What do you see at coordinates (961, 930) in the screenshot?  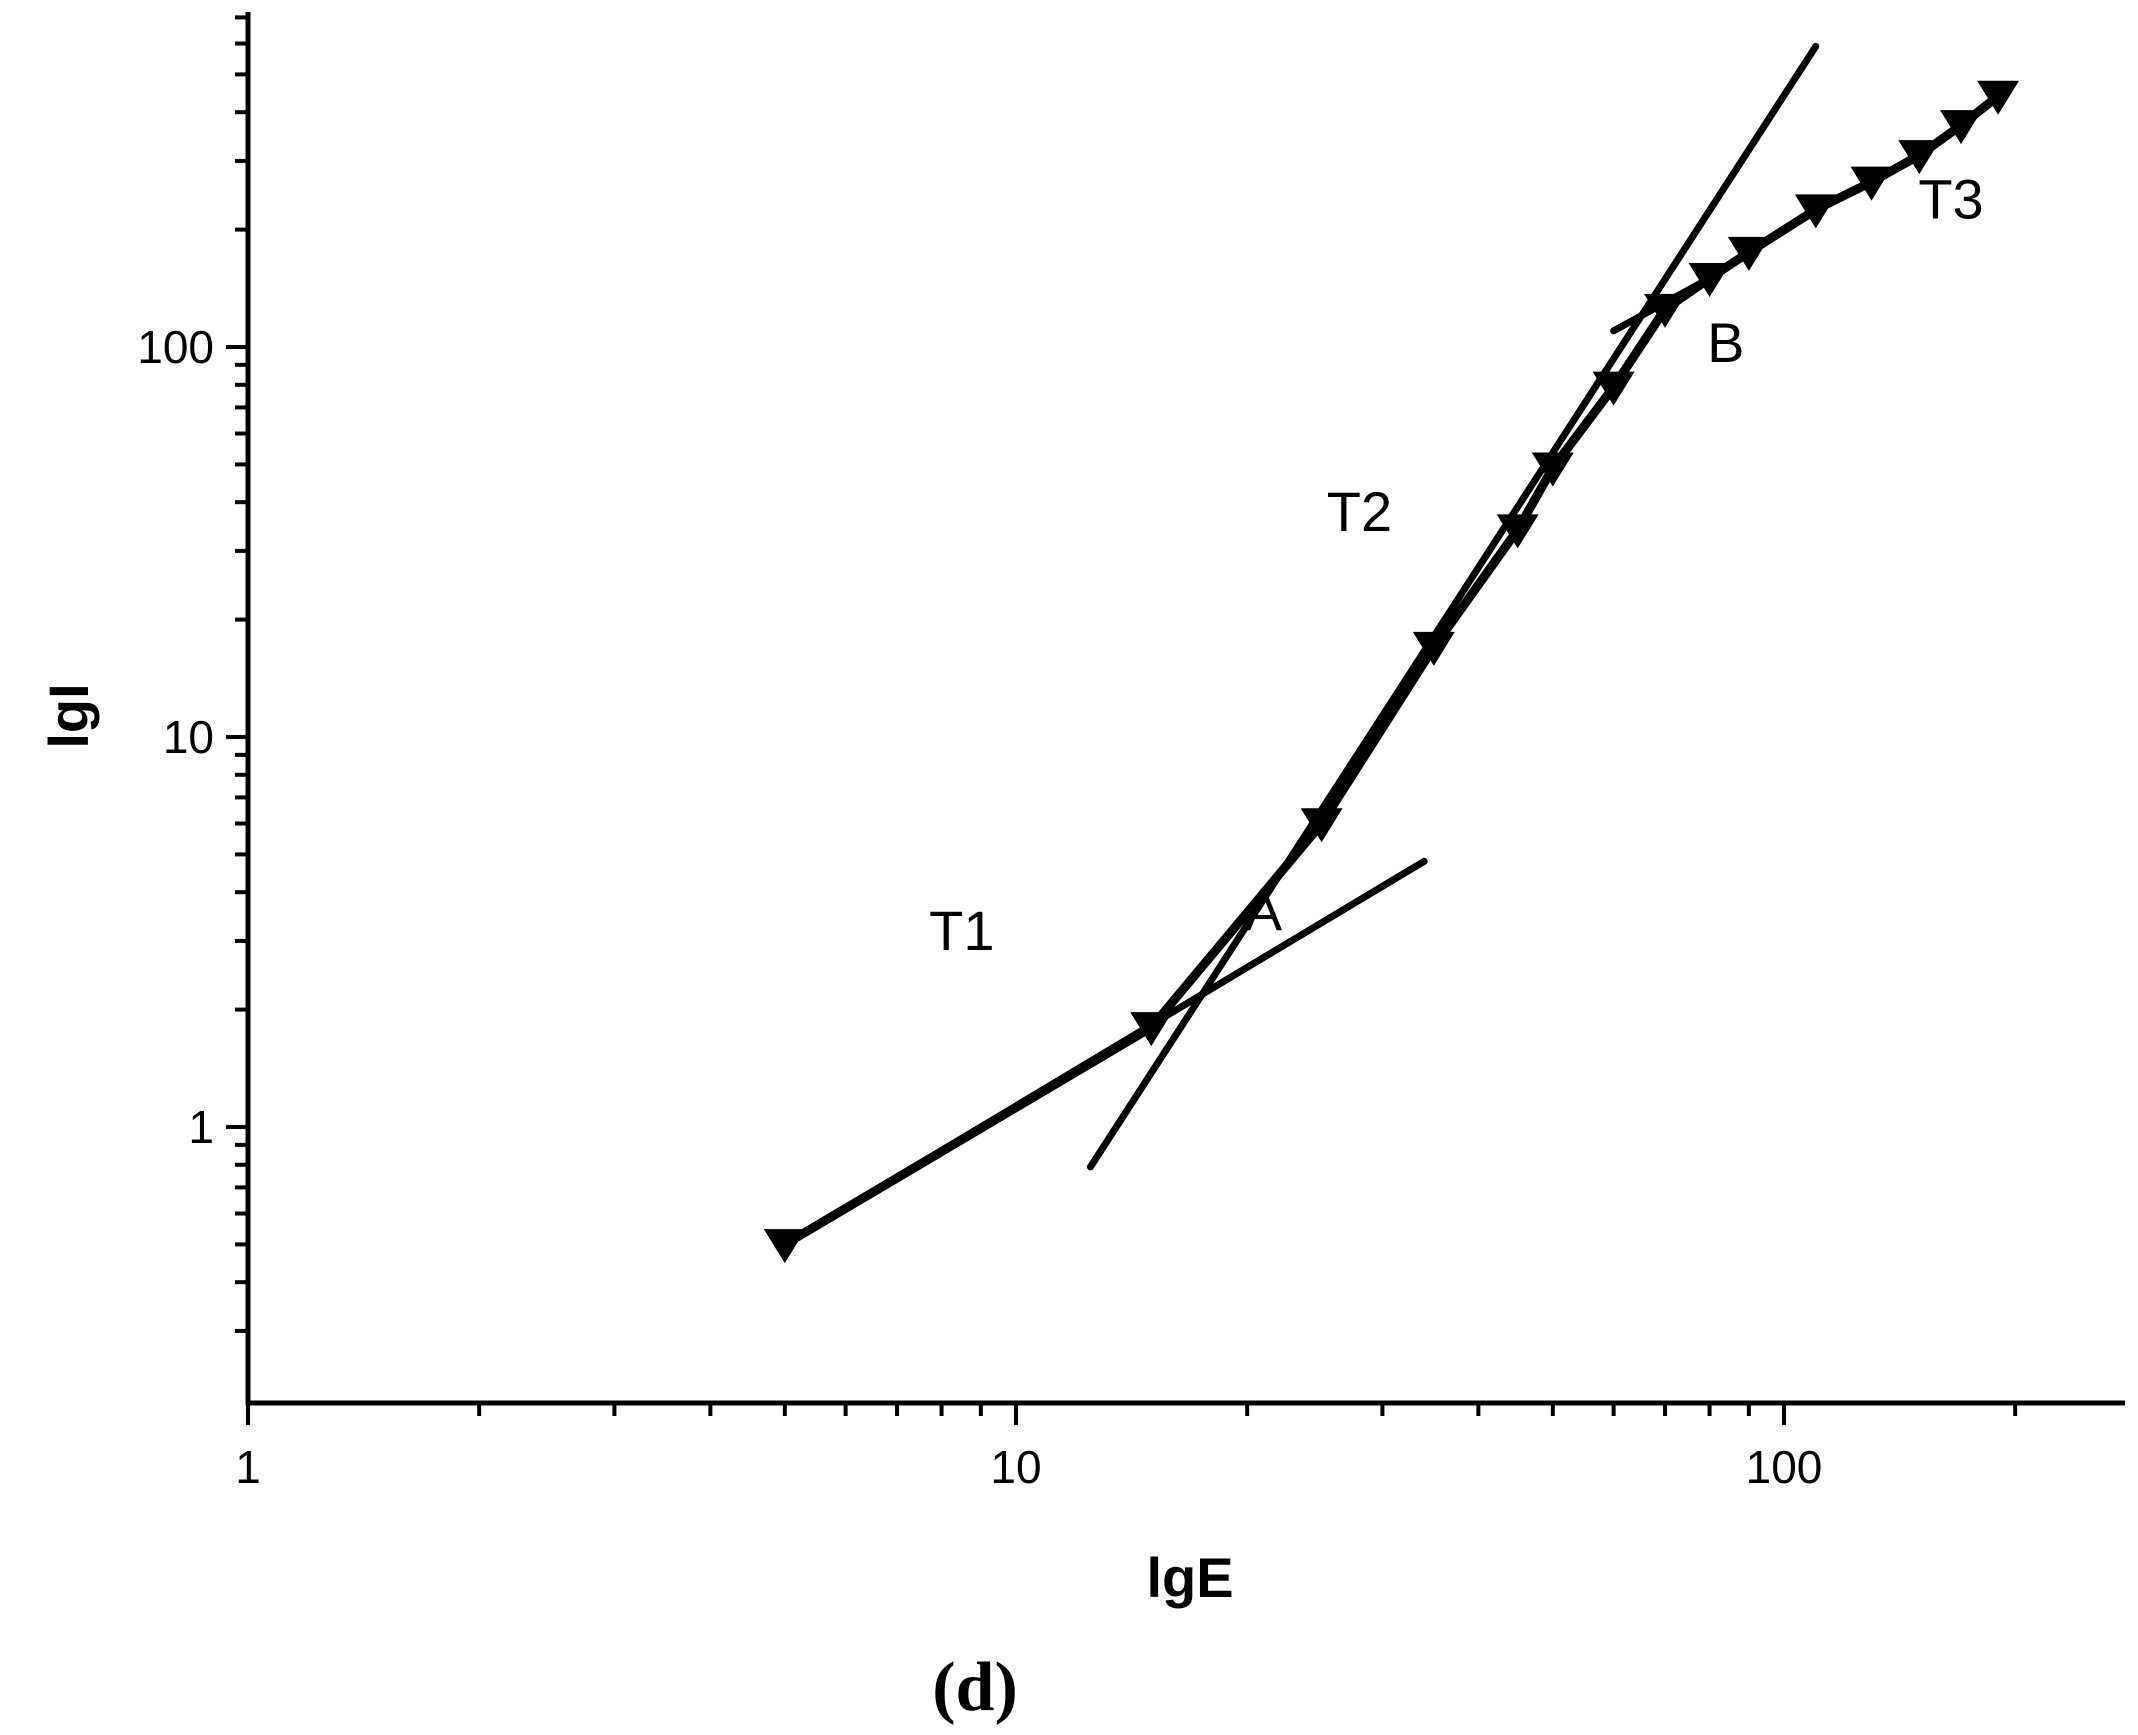 I see `annotation-t1: T1` at bounding box center [961, 930].